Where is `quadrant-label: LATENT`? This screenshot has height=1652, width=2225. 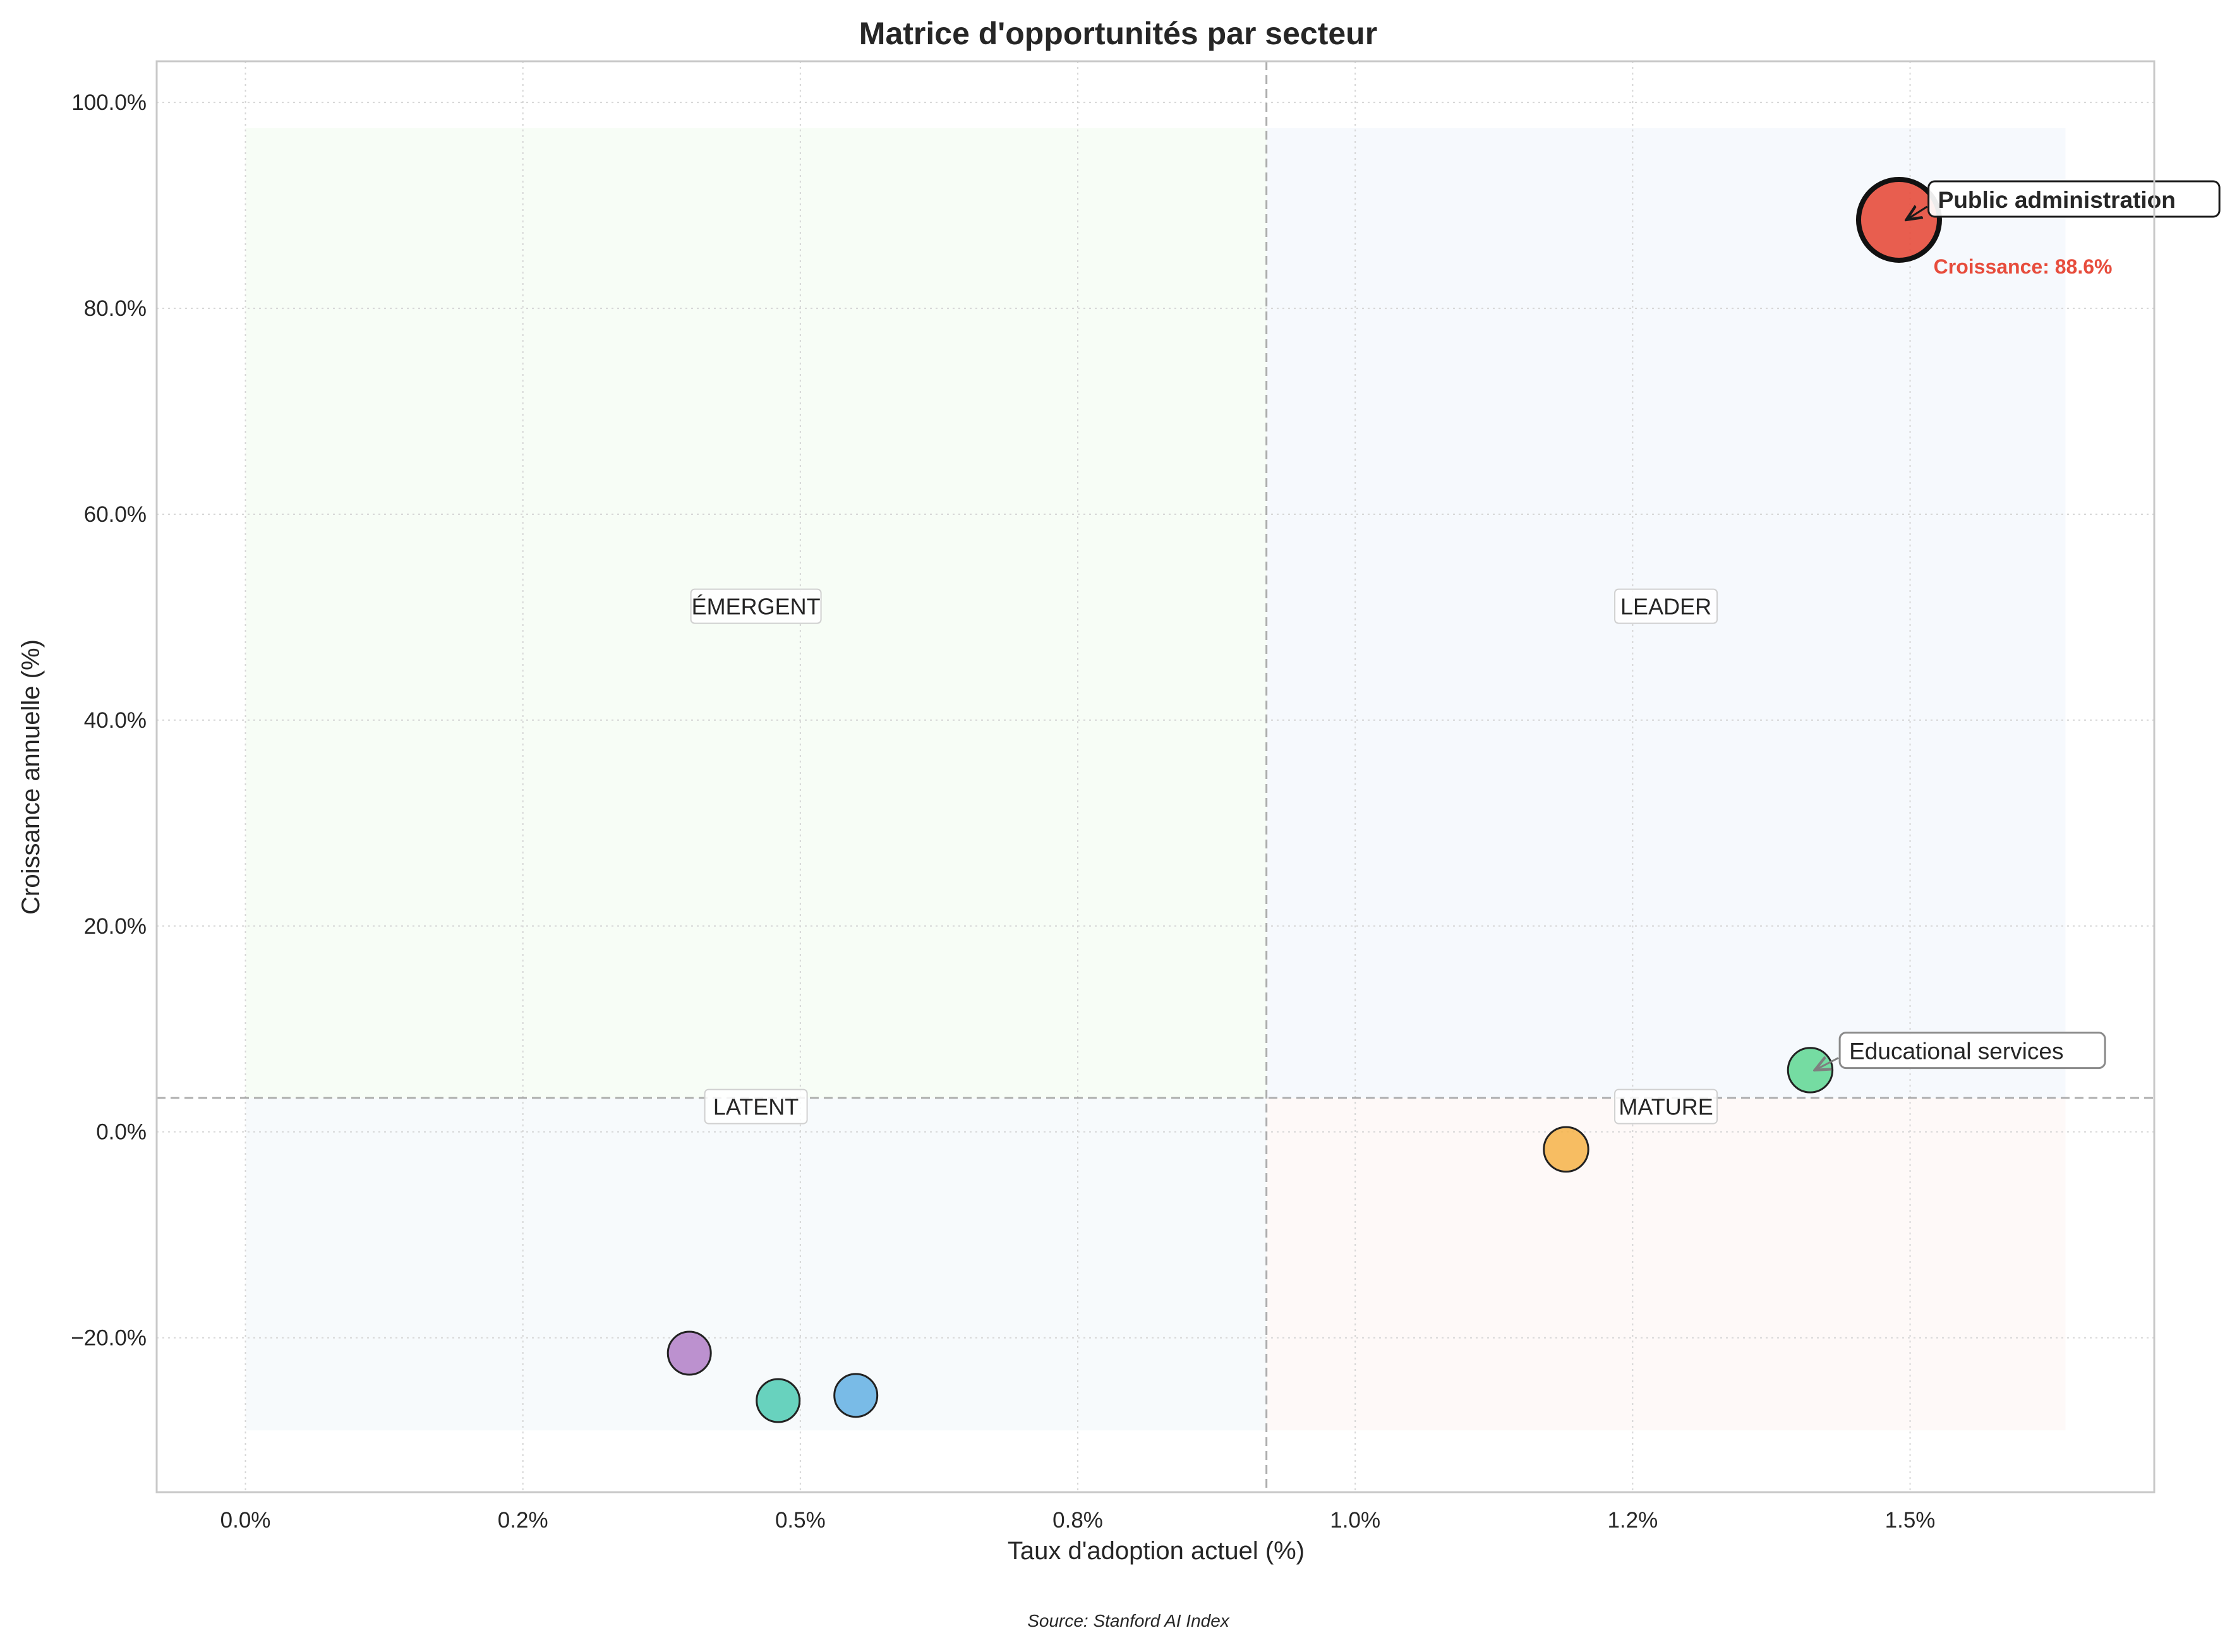 quadrant-label: LATENT is located at coordinates (756, 1107).